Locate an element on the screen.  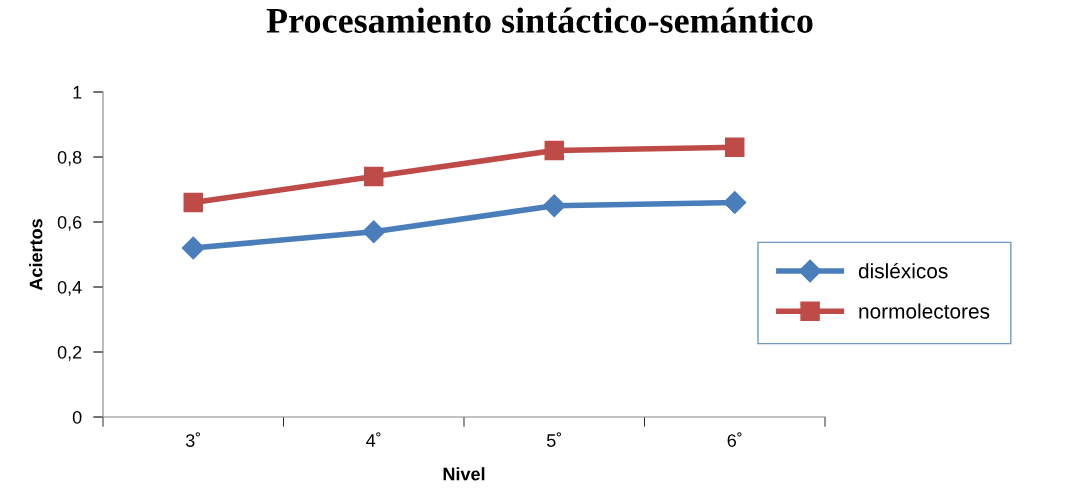
y-tick-label: 0,6 is located at coordinates (69, 223).